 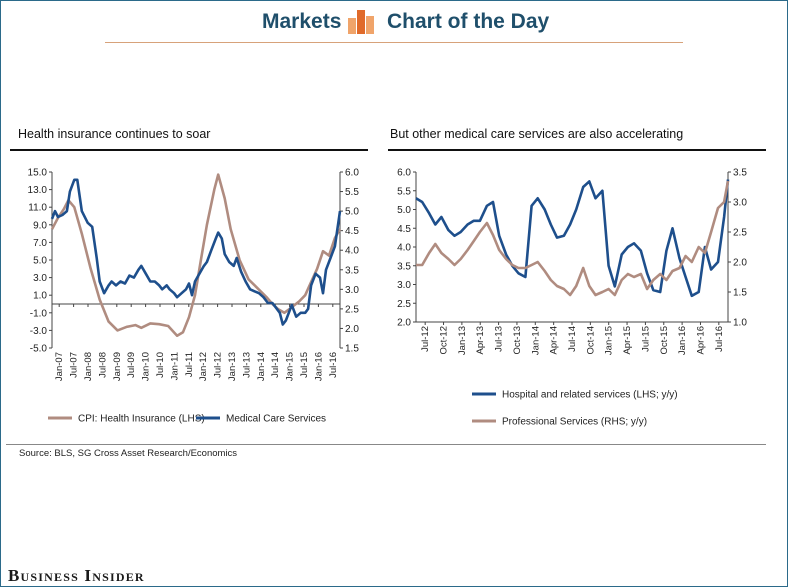 What do you see at coordinates (444, 340) in the screenshot?
I see `x-tick-label: Oct-12` at bounding box center [444, 340].